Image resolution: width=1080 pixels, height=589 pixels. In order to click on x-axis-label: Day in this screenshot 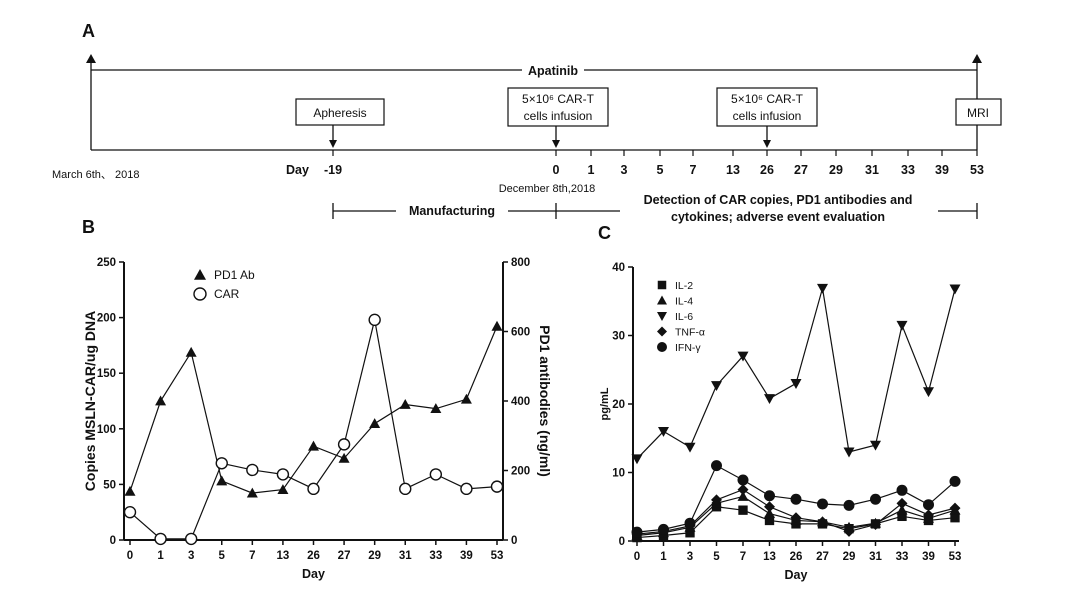, I will do `click(313, 574)`.